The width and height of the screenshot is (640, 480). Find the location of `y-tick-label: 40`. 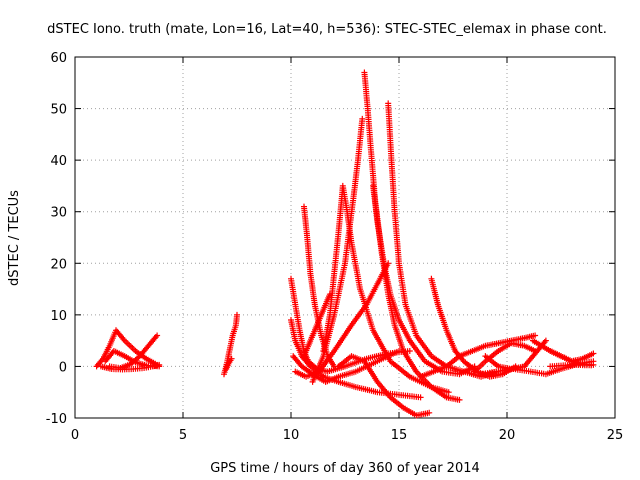

y-tick-label: 40 is located at coordinates (58, 161).